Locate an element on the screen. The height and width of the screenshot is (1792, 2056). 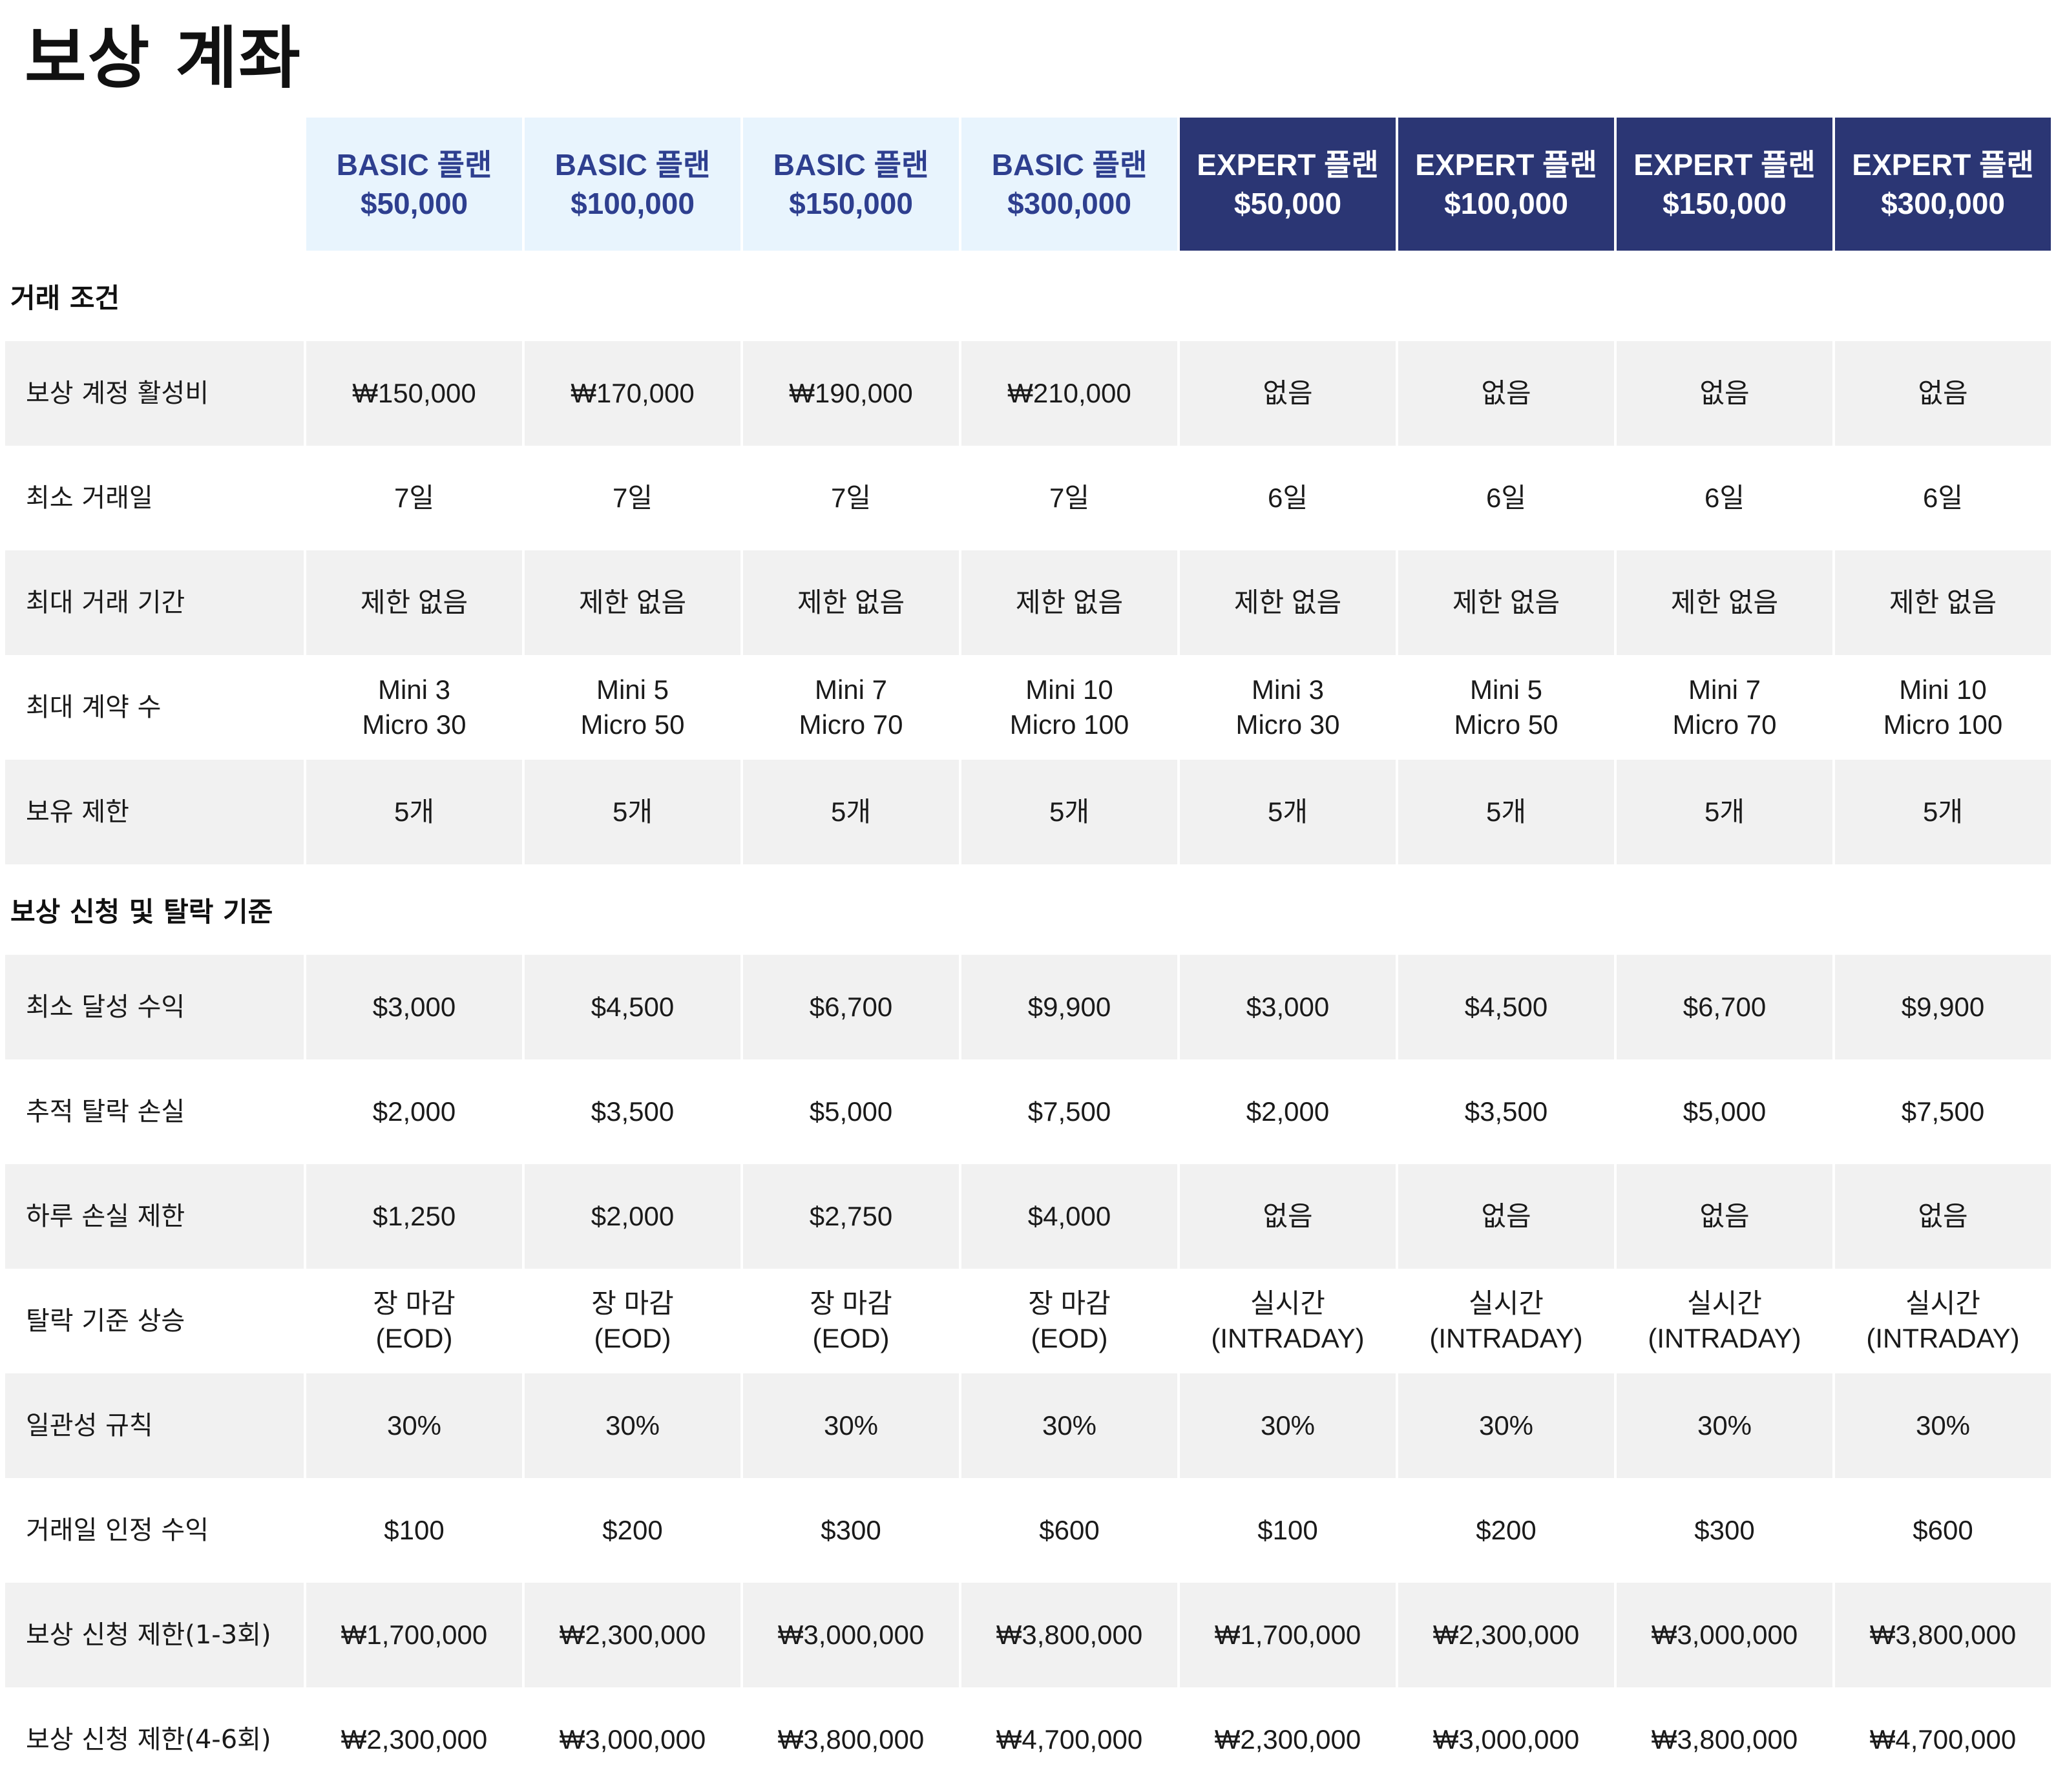
plan-amount: $150,000 is located at coordinates (1725, 203).